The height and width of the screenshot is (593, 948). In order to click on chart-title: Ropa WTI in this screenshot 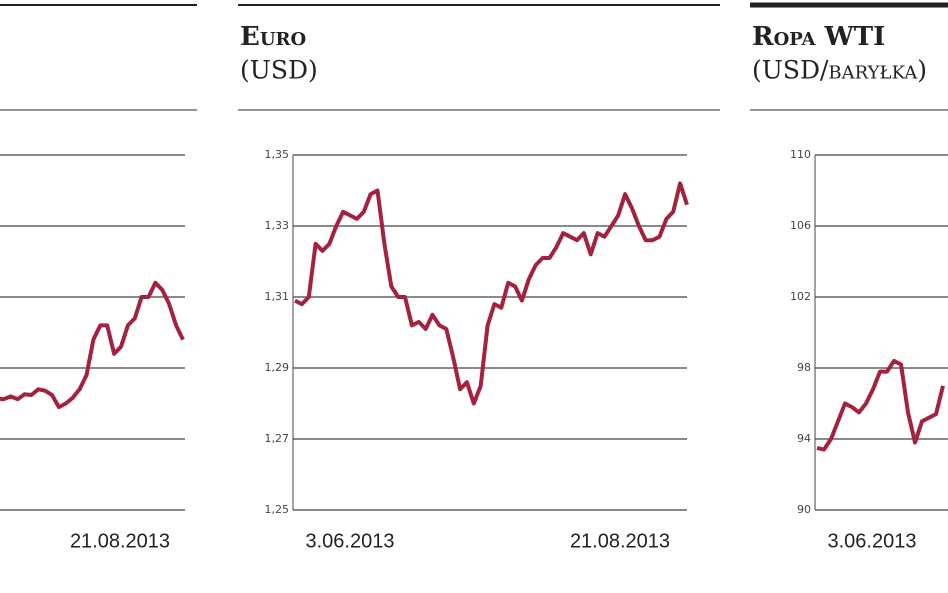, I will do `click(818, 37)`.